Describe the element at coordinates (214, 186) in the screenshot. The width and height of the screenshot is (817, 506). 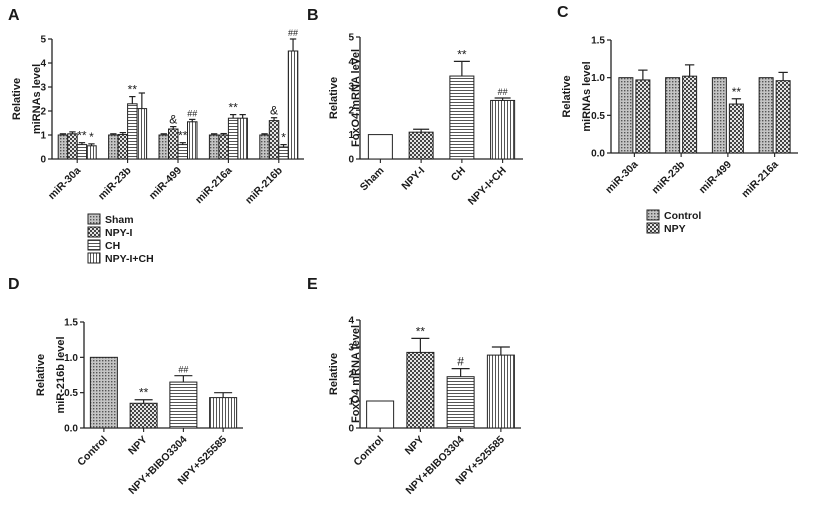
I see `x-tick-label: miR-216a` at that location.